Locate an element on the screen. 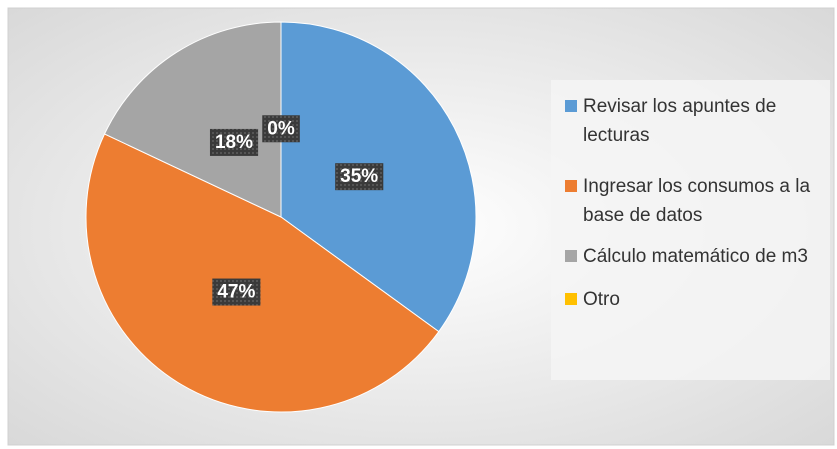 The width and height of the screenshot is (837, 449). data-label-group: 18% is located at coordinates (234, 142).